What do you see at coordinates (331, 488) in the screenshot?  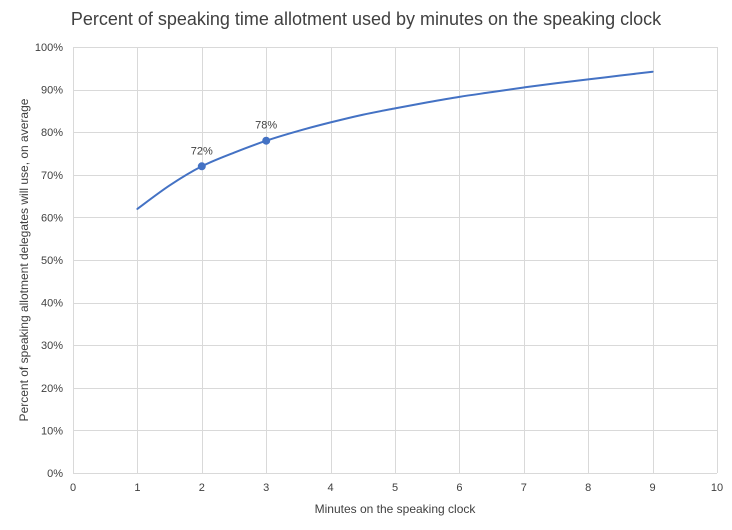 I see `x-tick-label: 4` at bounding box center [331, 488].